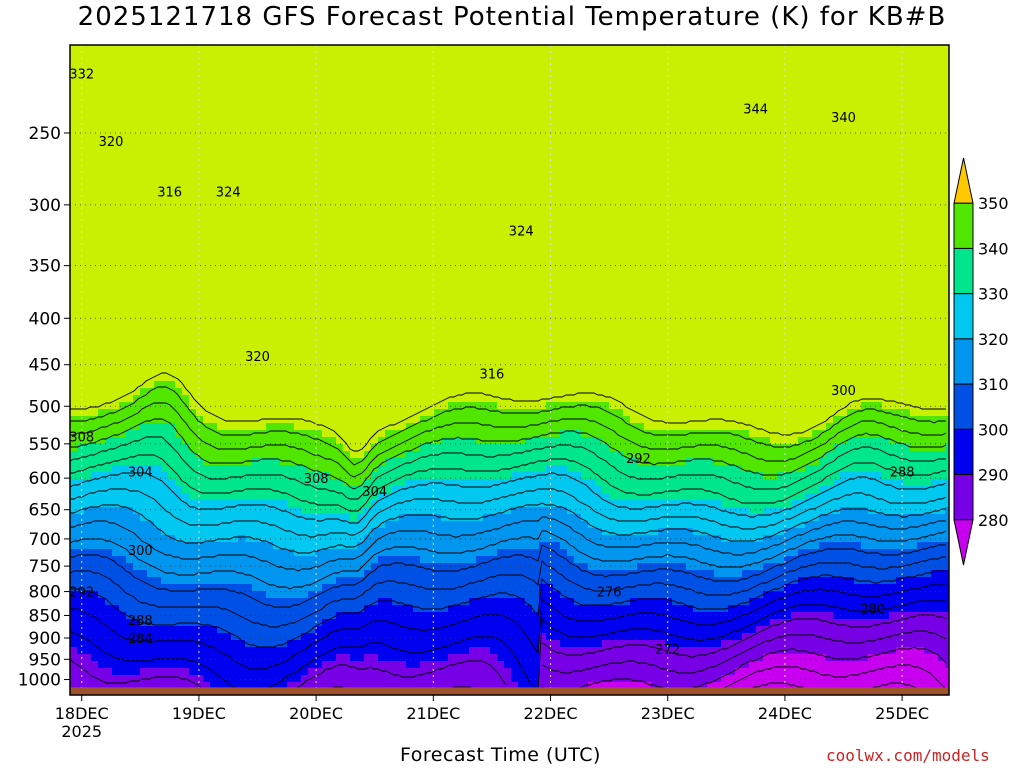 Image resolution: width=1024 pixels, height=768 pixels. What do you see at coordinates (45, 366) in the screenshot?
I see `y-tick-label: 450` at bounding box center [45, 366].